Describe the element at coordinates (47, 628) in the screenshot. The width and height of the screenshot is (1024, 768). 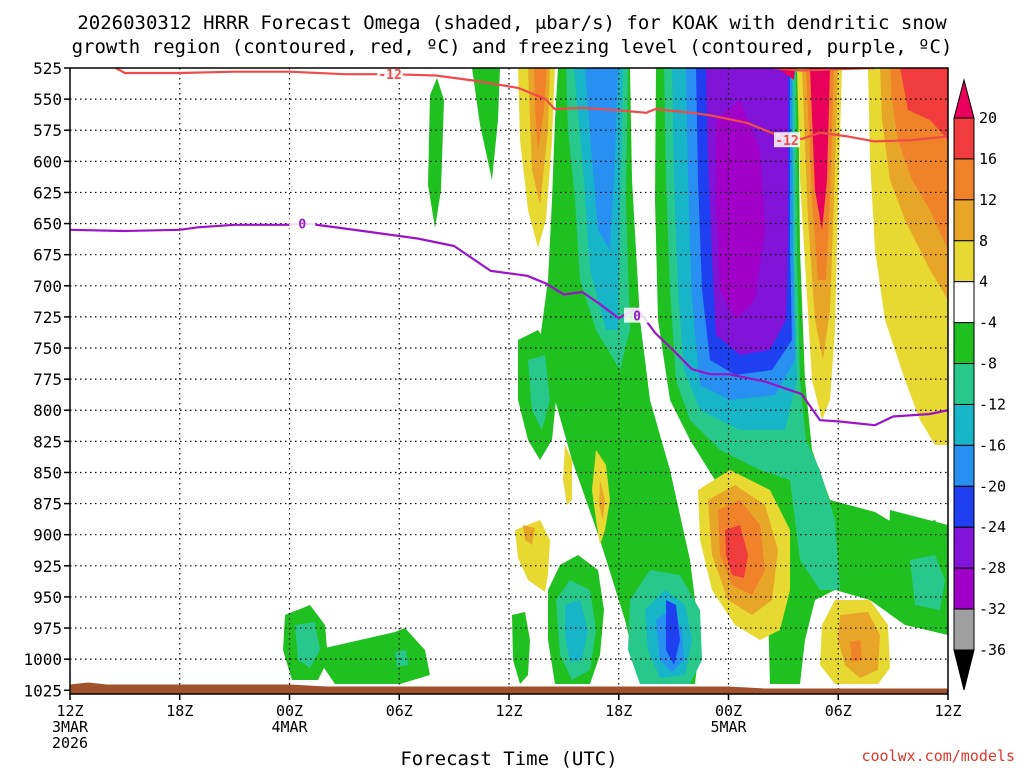
I see `y-tick-label-975: 975` at that location.